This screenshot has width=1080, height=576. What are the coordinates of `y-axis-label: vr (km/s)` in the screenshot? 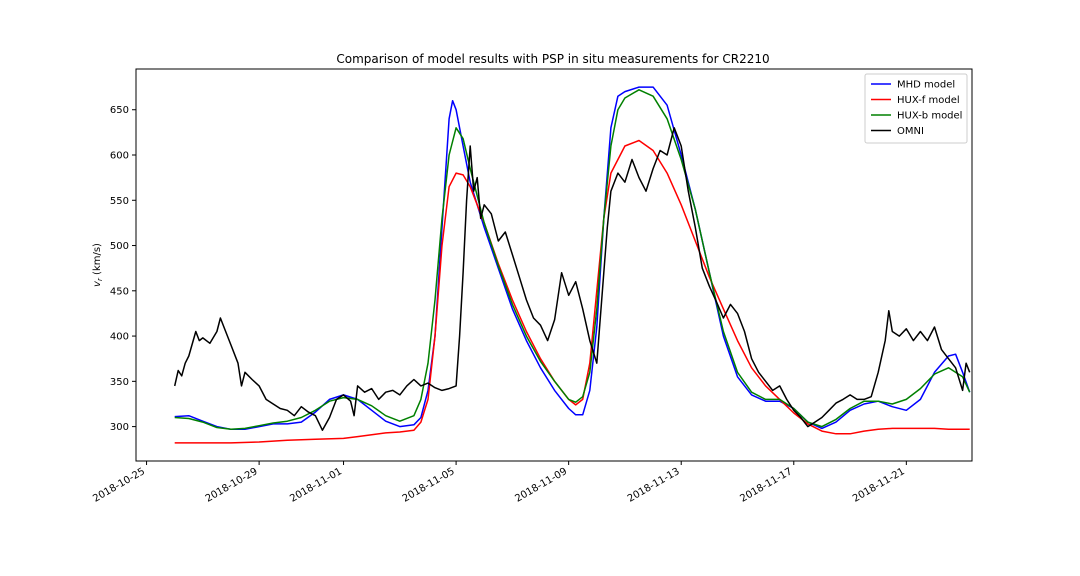 It's located at (98, 265).